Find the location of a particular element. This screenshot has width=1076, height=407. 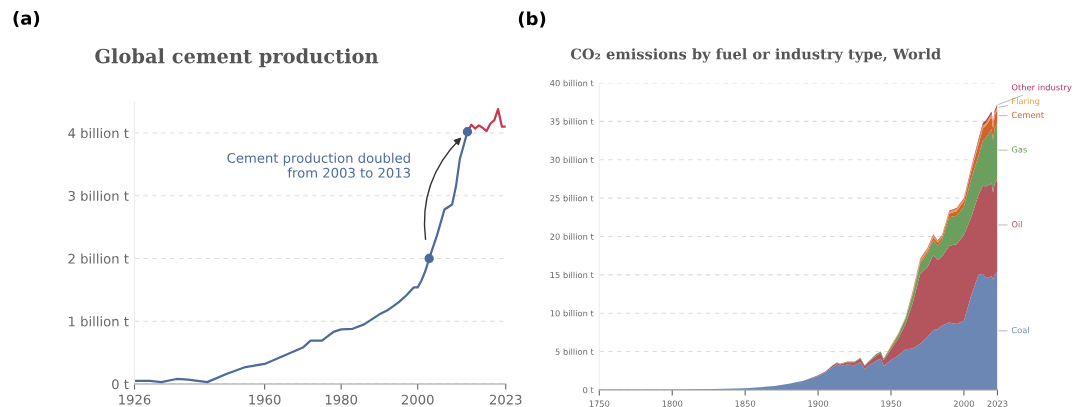

x-tick-label: 1960 is located at coordinates (265, 399).